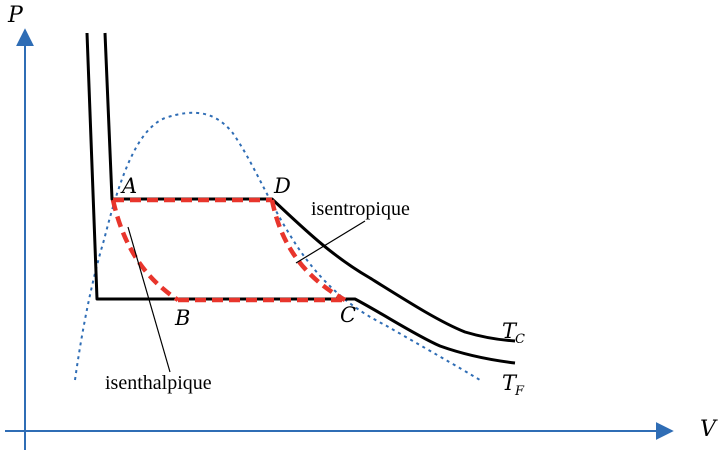  I want to click on cycle-isentropic-dc, so click(308, 250).